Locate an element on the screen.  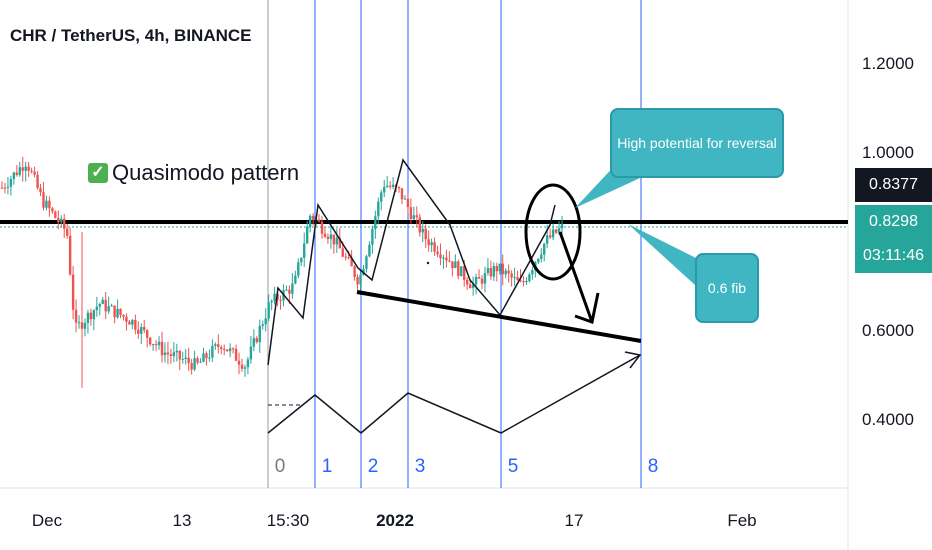
pattern-annotation: ✓ Quasimodo pattern is located at coordinates (193, 173).